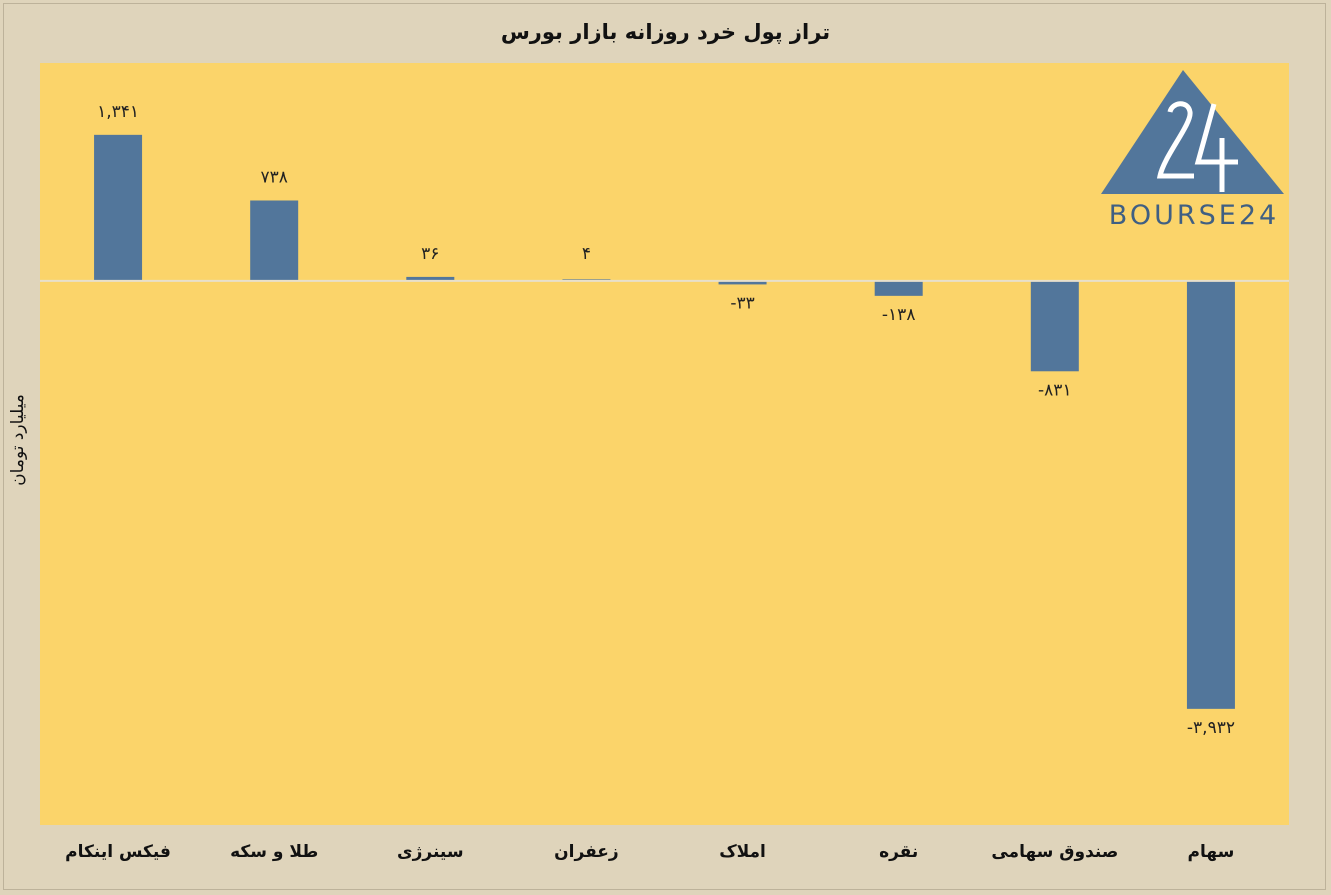  What do you see at coordinates (273, 177) in the screenshot?
I see `data-label: ۷۳۸` at bounding box center [273, 177].